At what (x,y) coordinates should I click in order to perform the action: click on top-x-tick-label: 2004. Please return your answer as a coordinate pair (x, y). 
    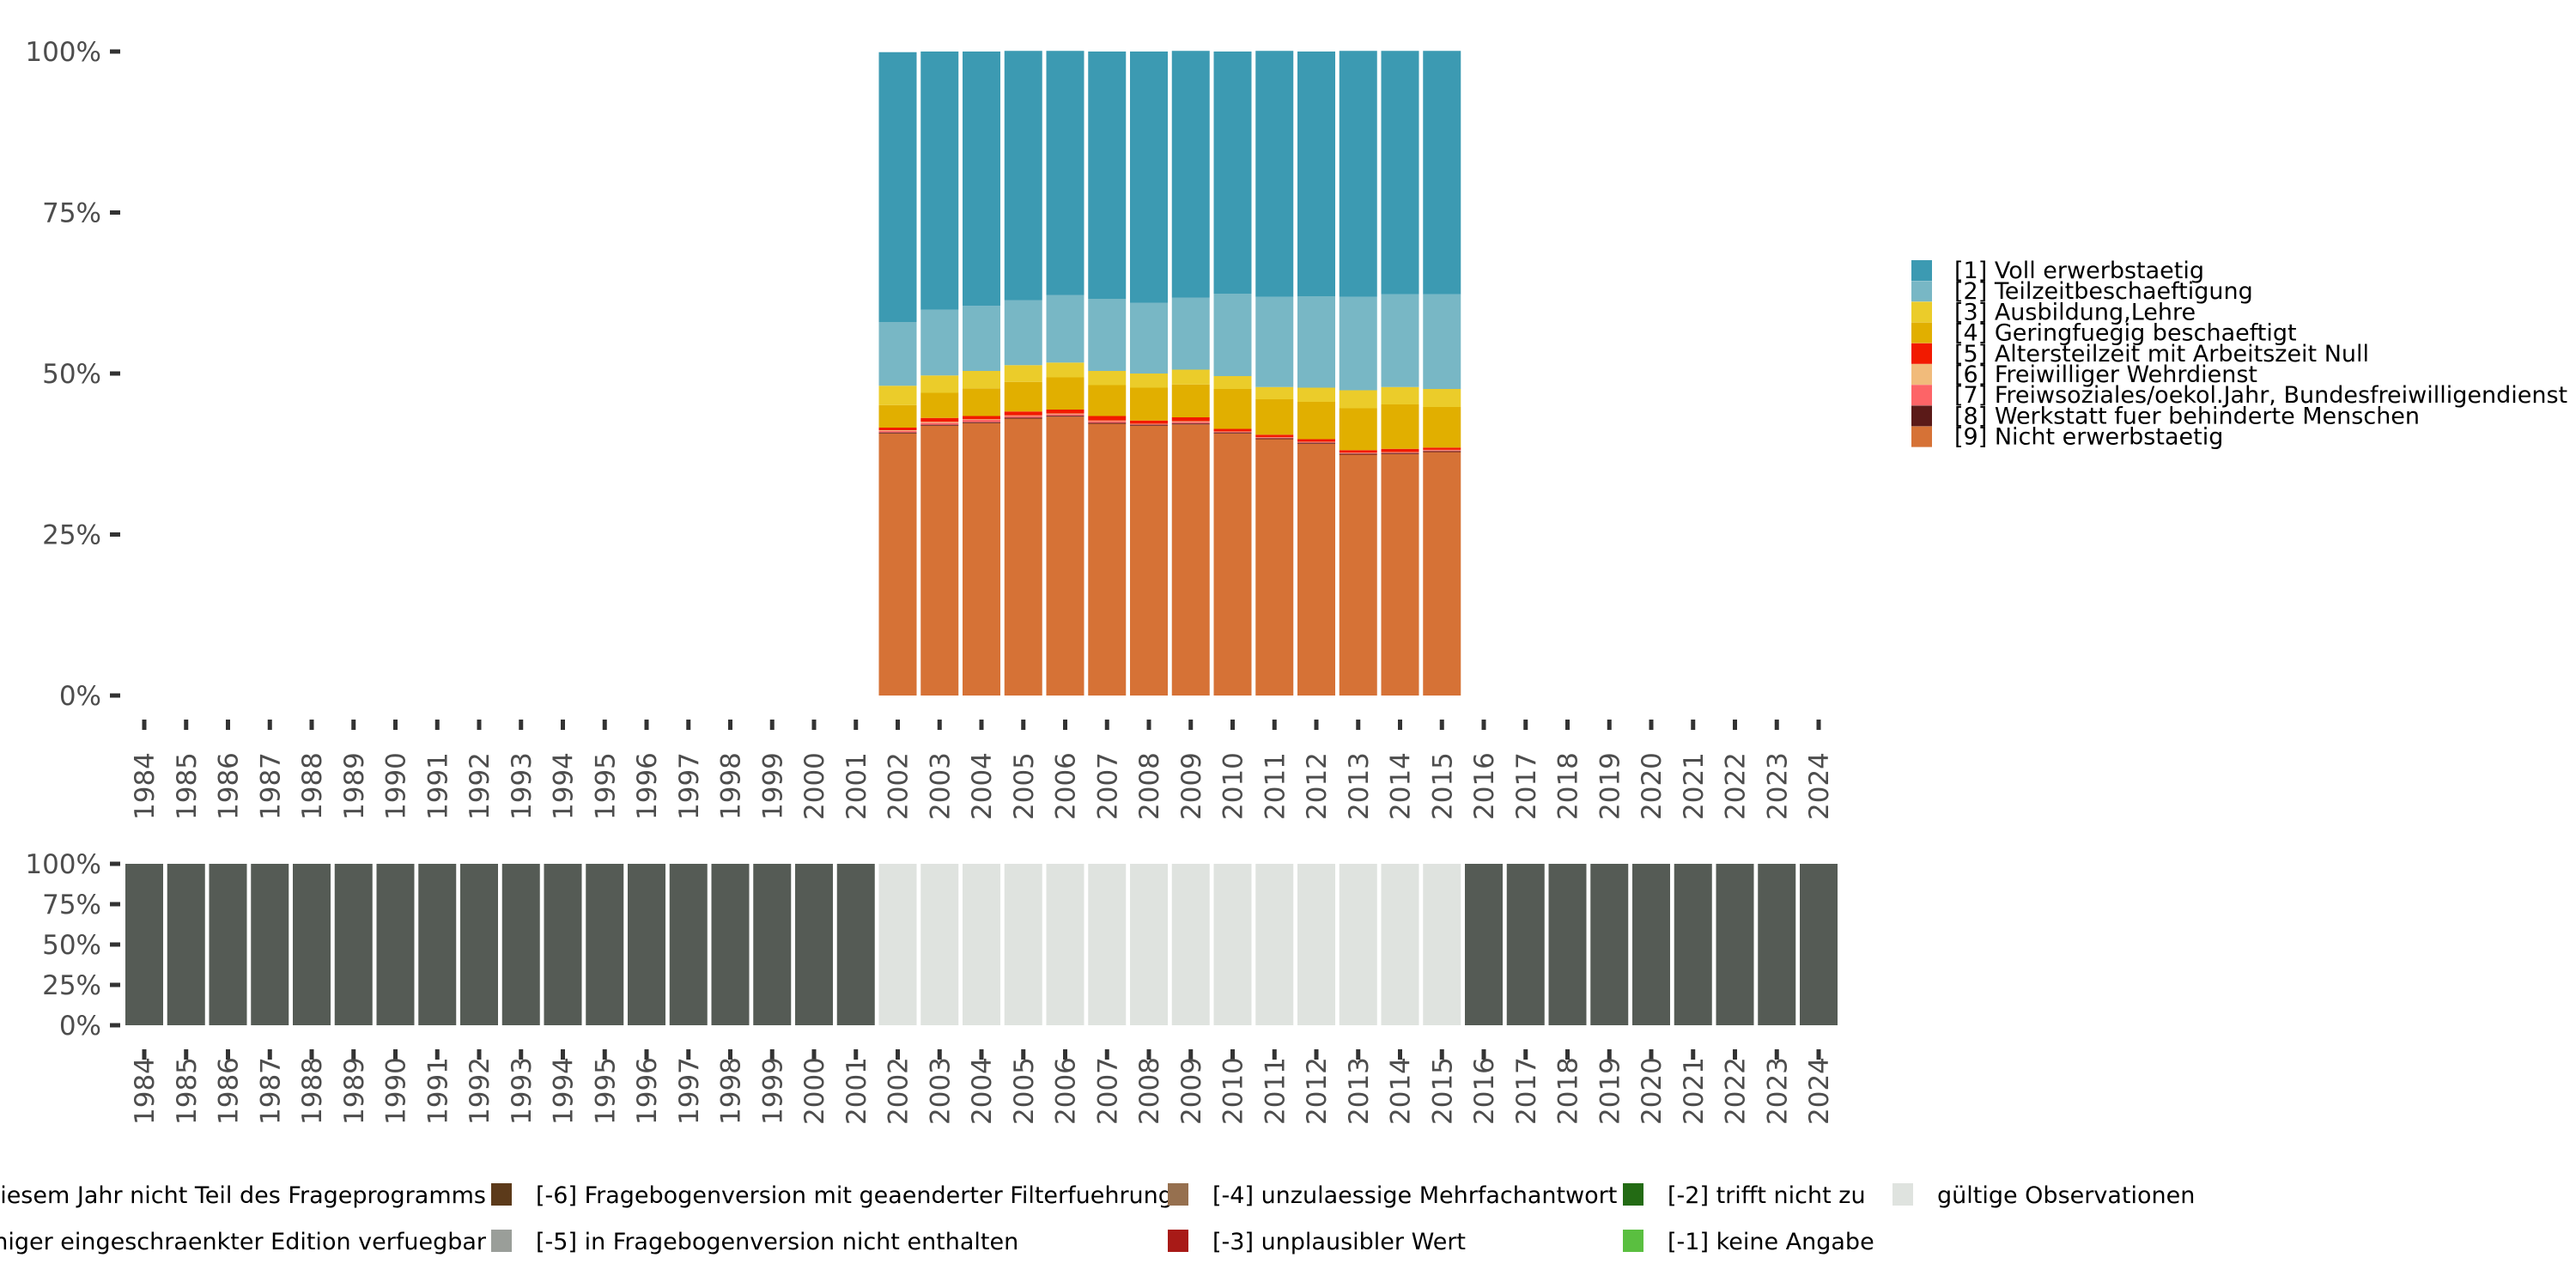
    Looking at the image, I should click on (983, 786).